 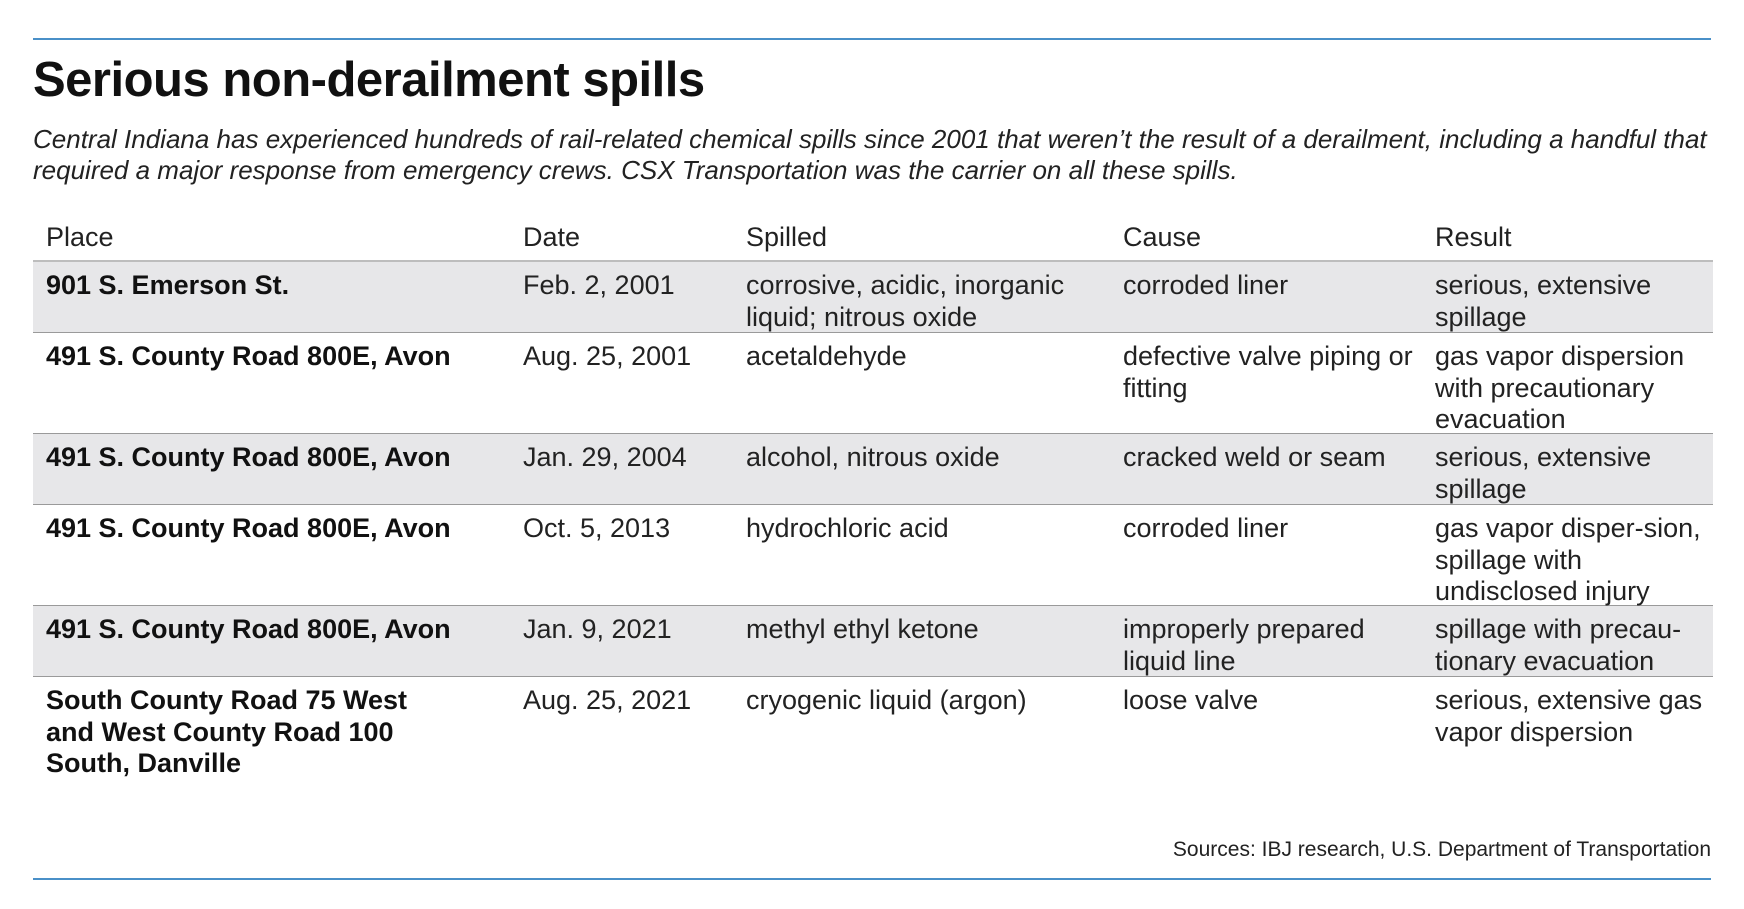 I want to click on cell-result: serious, extensive gas vapor dispersion, so click(x=1569, y=716).